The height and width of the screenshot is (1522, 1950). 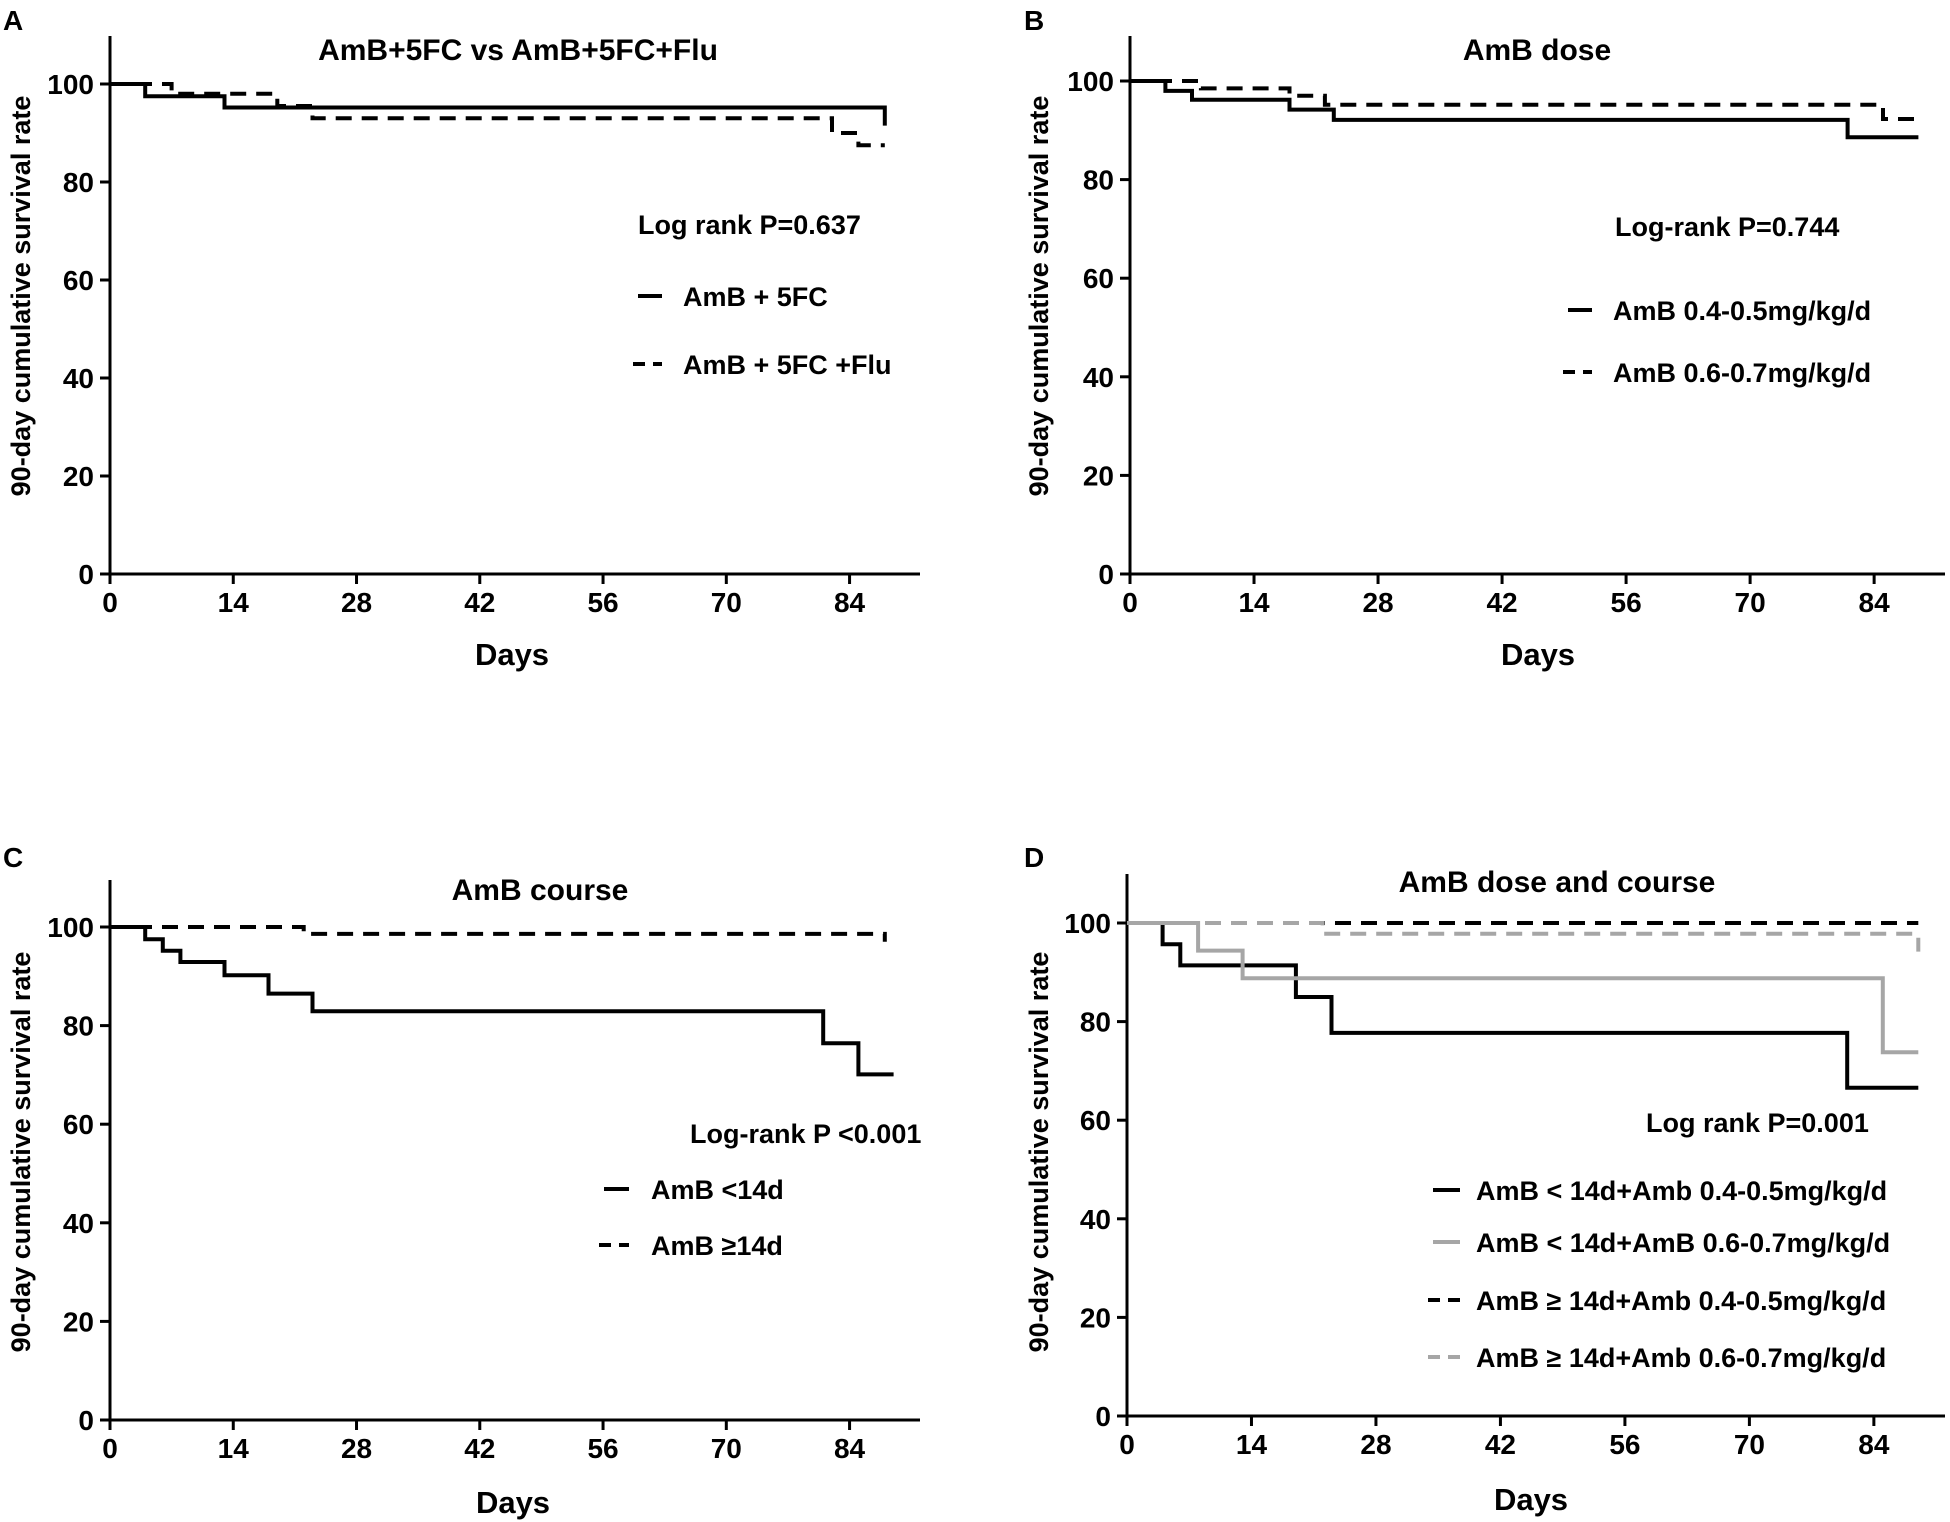 I want to click on chart-title: AmB dose, so click(x=1537, y=50).